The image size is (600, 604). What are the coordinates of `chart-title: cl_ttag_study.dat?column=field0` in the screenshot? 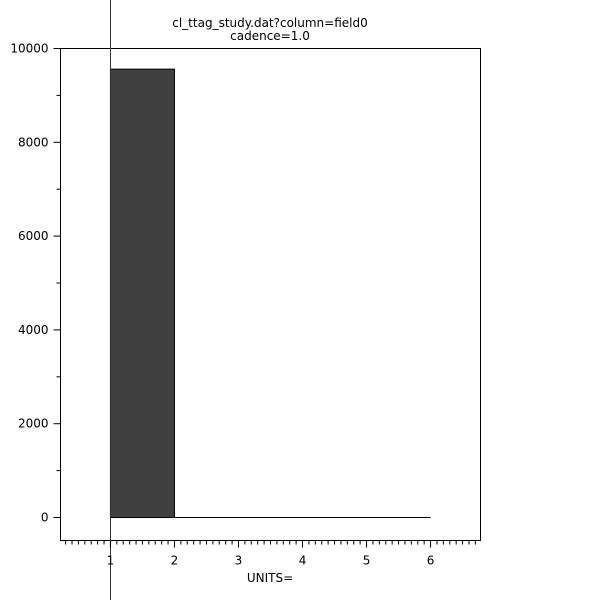 It's located at (270, 23).